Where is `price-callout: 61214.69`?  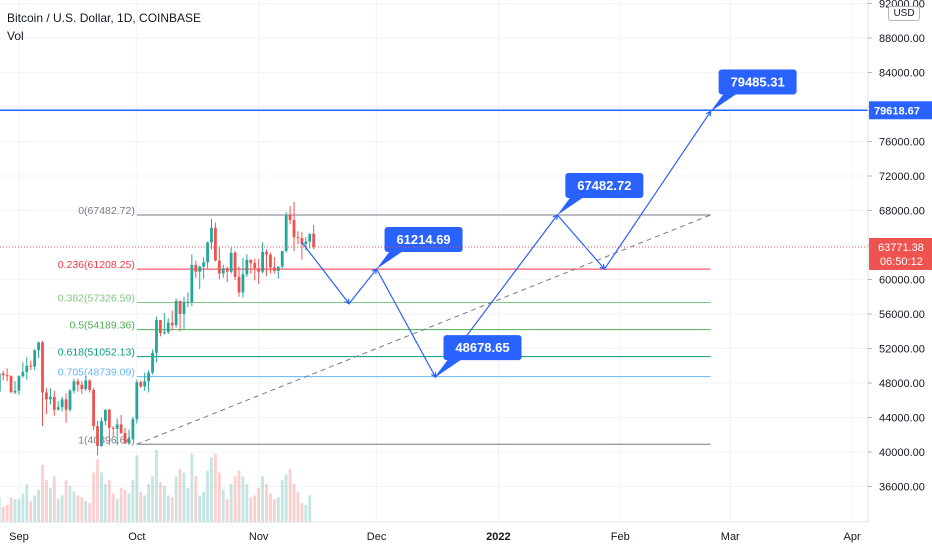 price-callout: 61214.69 is located at coordinates (419, 248).